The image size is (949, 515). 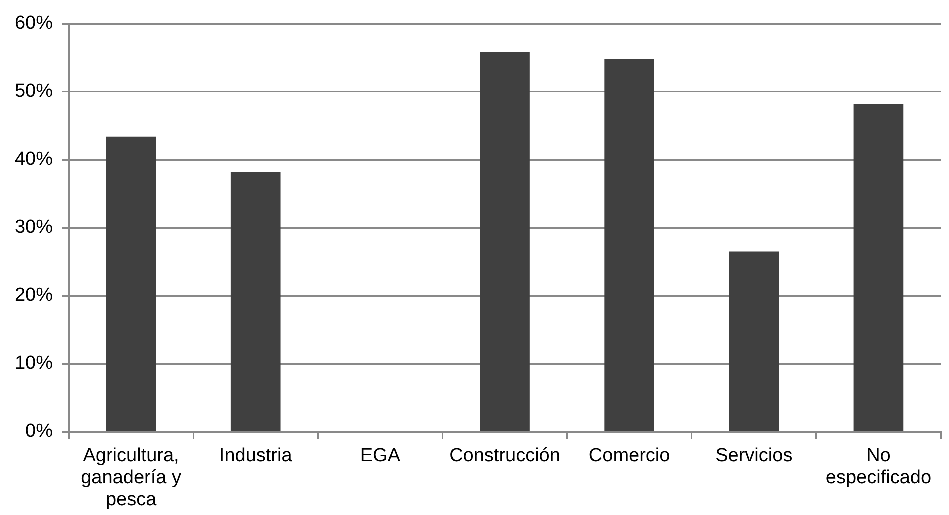 What do you see at coordinates (131, 477) in the screenshot?
I see `x-tick-label: Agricultura, ganadería y pesca` at bounding box center [131, 477].